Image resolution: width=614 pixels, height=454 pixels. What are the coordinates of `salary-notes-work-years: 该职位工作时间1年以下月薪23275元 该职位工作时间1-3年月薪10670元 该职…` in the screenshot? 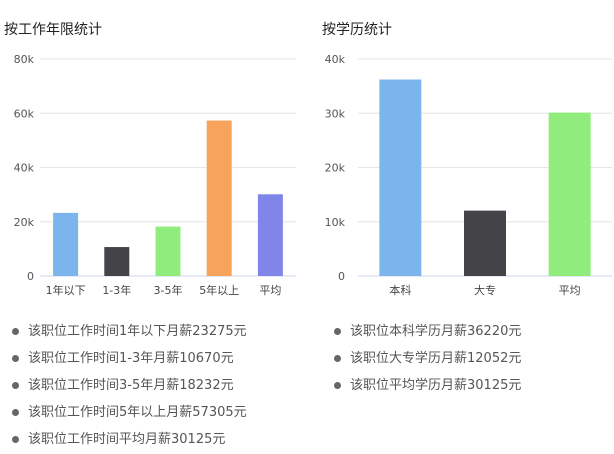 It's located at (129, 385).